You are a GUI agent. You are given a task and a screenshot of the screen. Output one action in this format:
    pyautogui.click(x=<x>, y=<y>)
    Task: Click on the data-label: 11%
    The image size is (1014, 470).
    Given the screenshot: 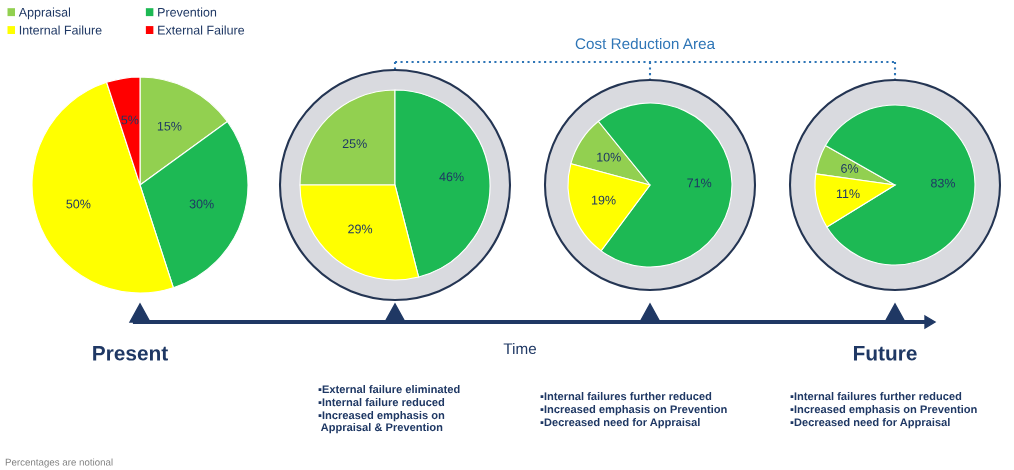 What is the action you would take?
    pyautogui.click(x=848, y=194)
    